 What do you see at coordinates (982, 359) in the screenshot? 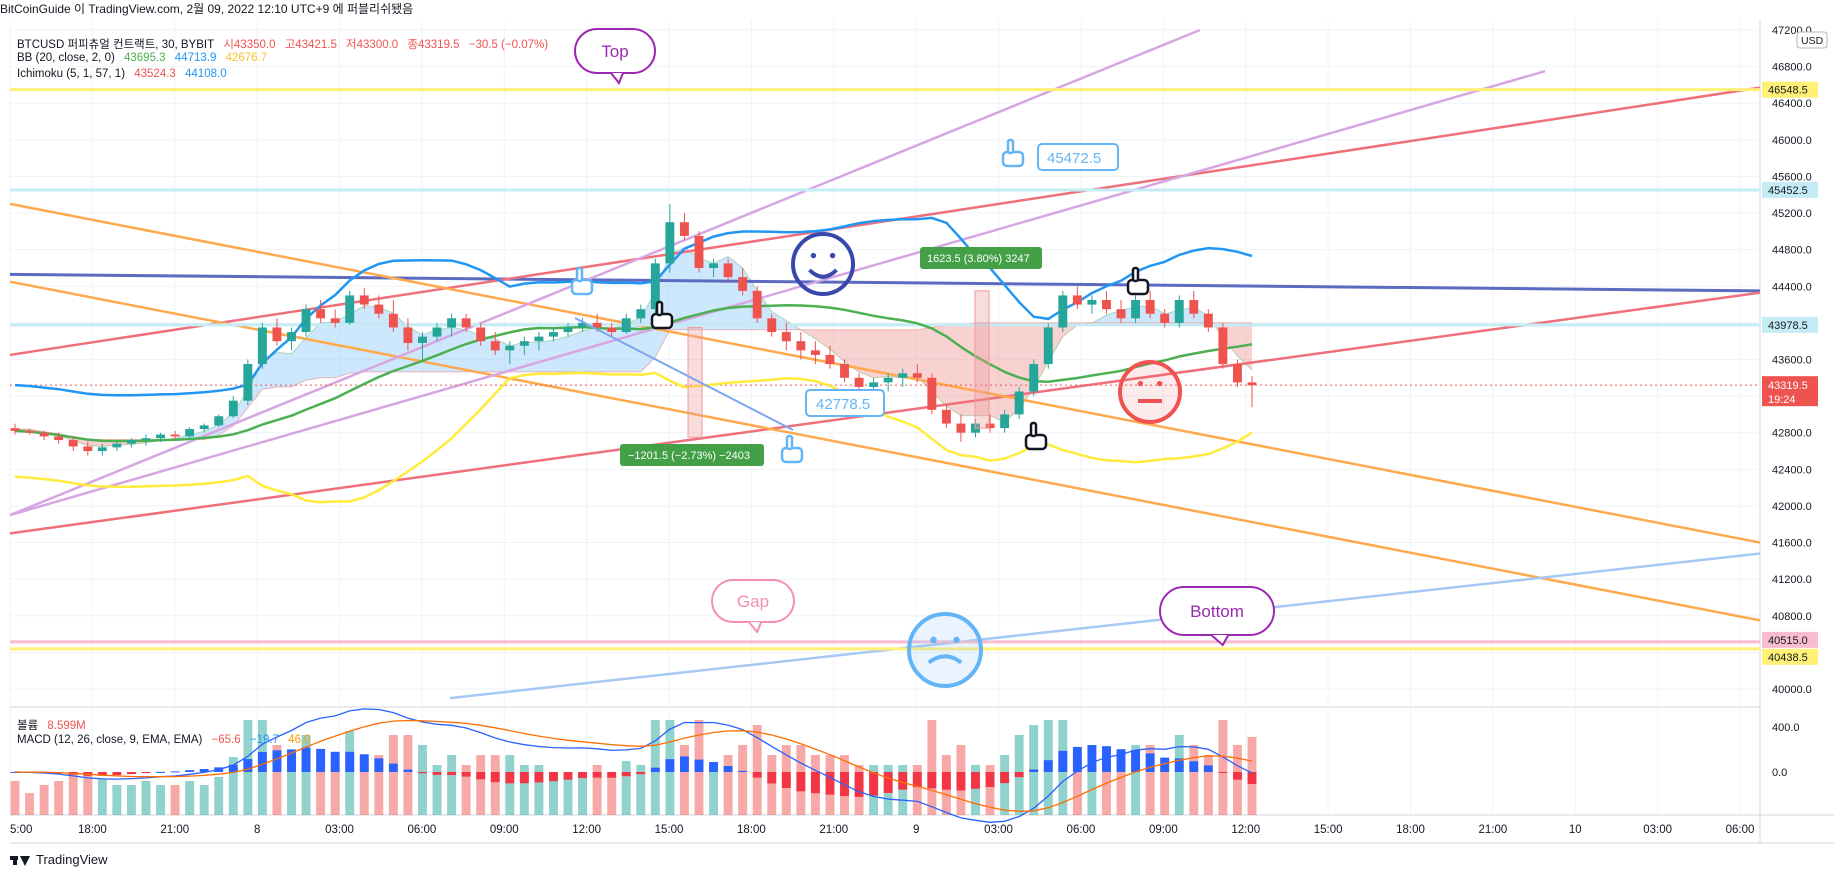
I see `measure-up-range` at bounding box center [982, 359].